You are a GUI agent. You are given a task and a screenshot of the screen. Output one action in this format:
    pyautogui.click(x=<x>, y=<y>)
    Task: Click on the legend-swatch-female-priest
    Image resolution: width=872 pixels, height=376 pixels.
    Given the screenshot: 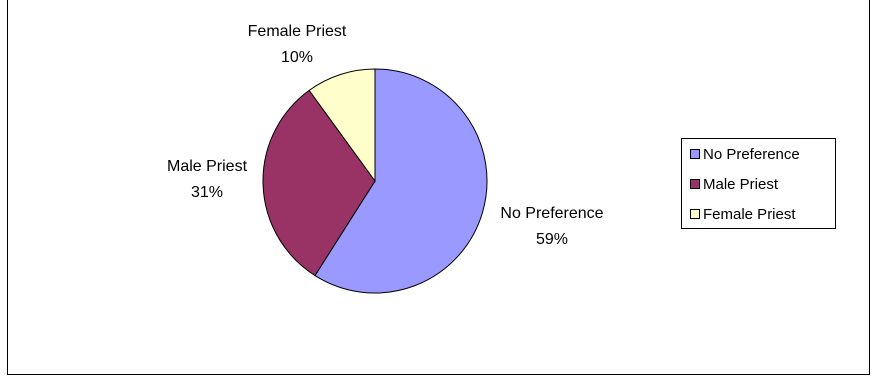 What is the action you would take?
    pyautogui.click(x=695, y=214)
    